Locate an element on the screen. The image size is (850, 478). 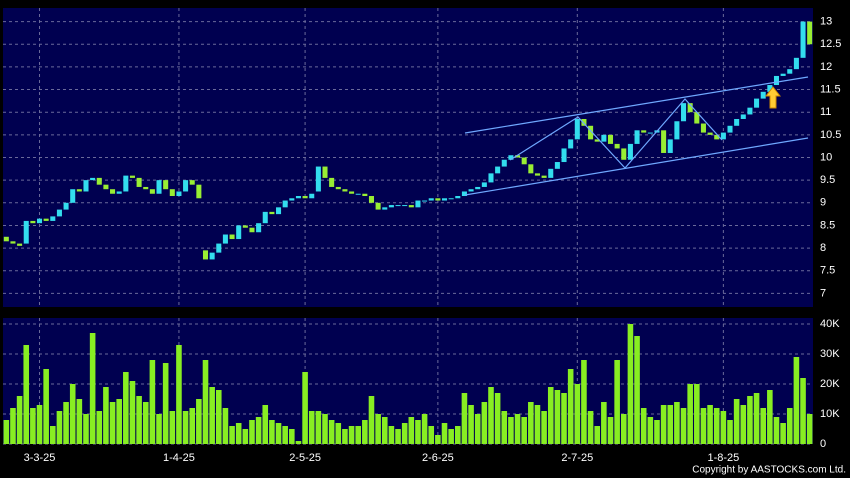
y-tick-label: 13 is located at coordinates (826, 21).